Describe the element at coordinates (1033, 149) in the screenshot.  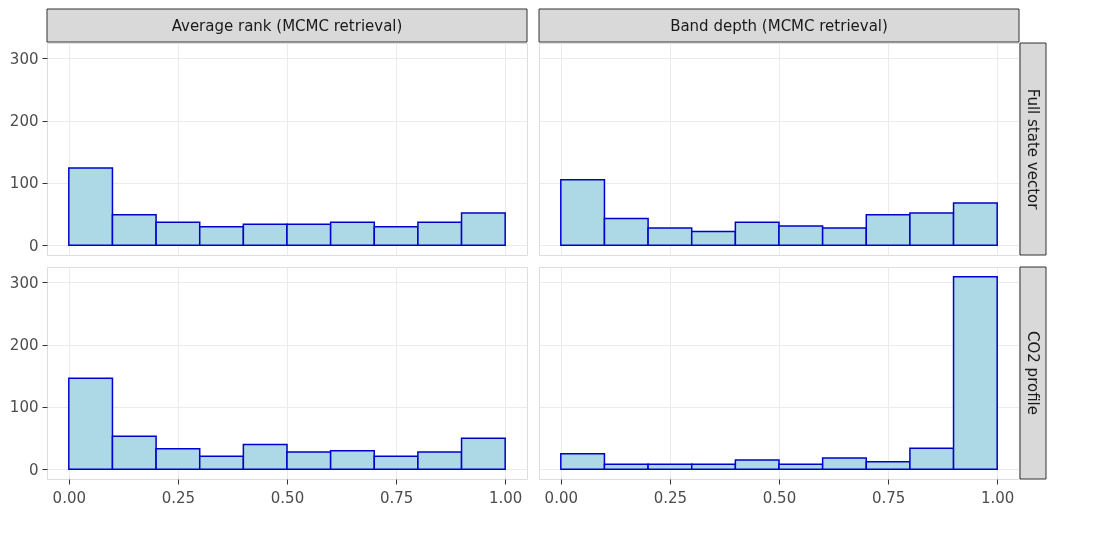
I see `text: Full state vector` at that location.